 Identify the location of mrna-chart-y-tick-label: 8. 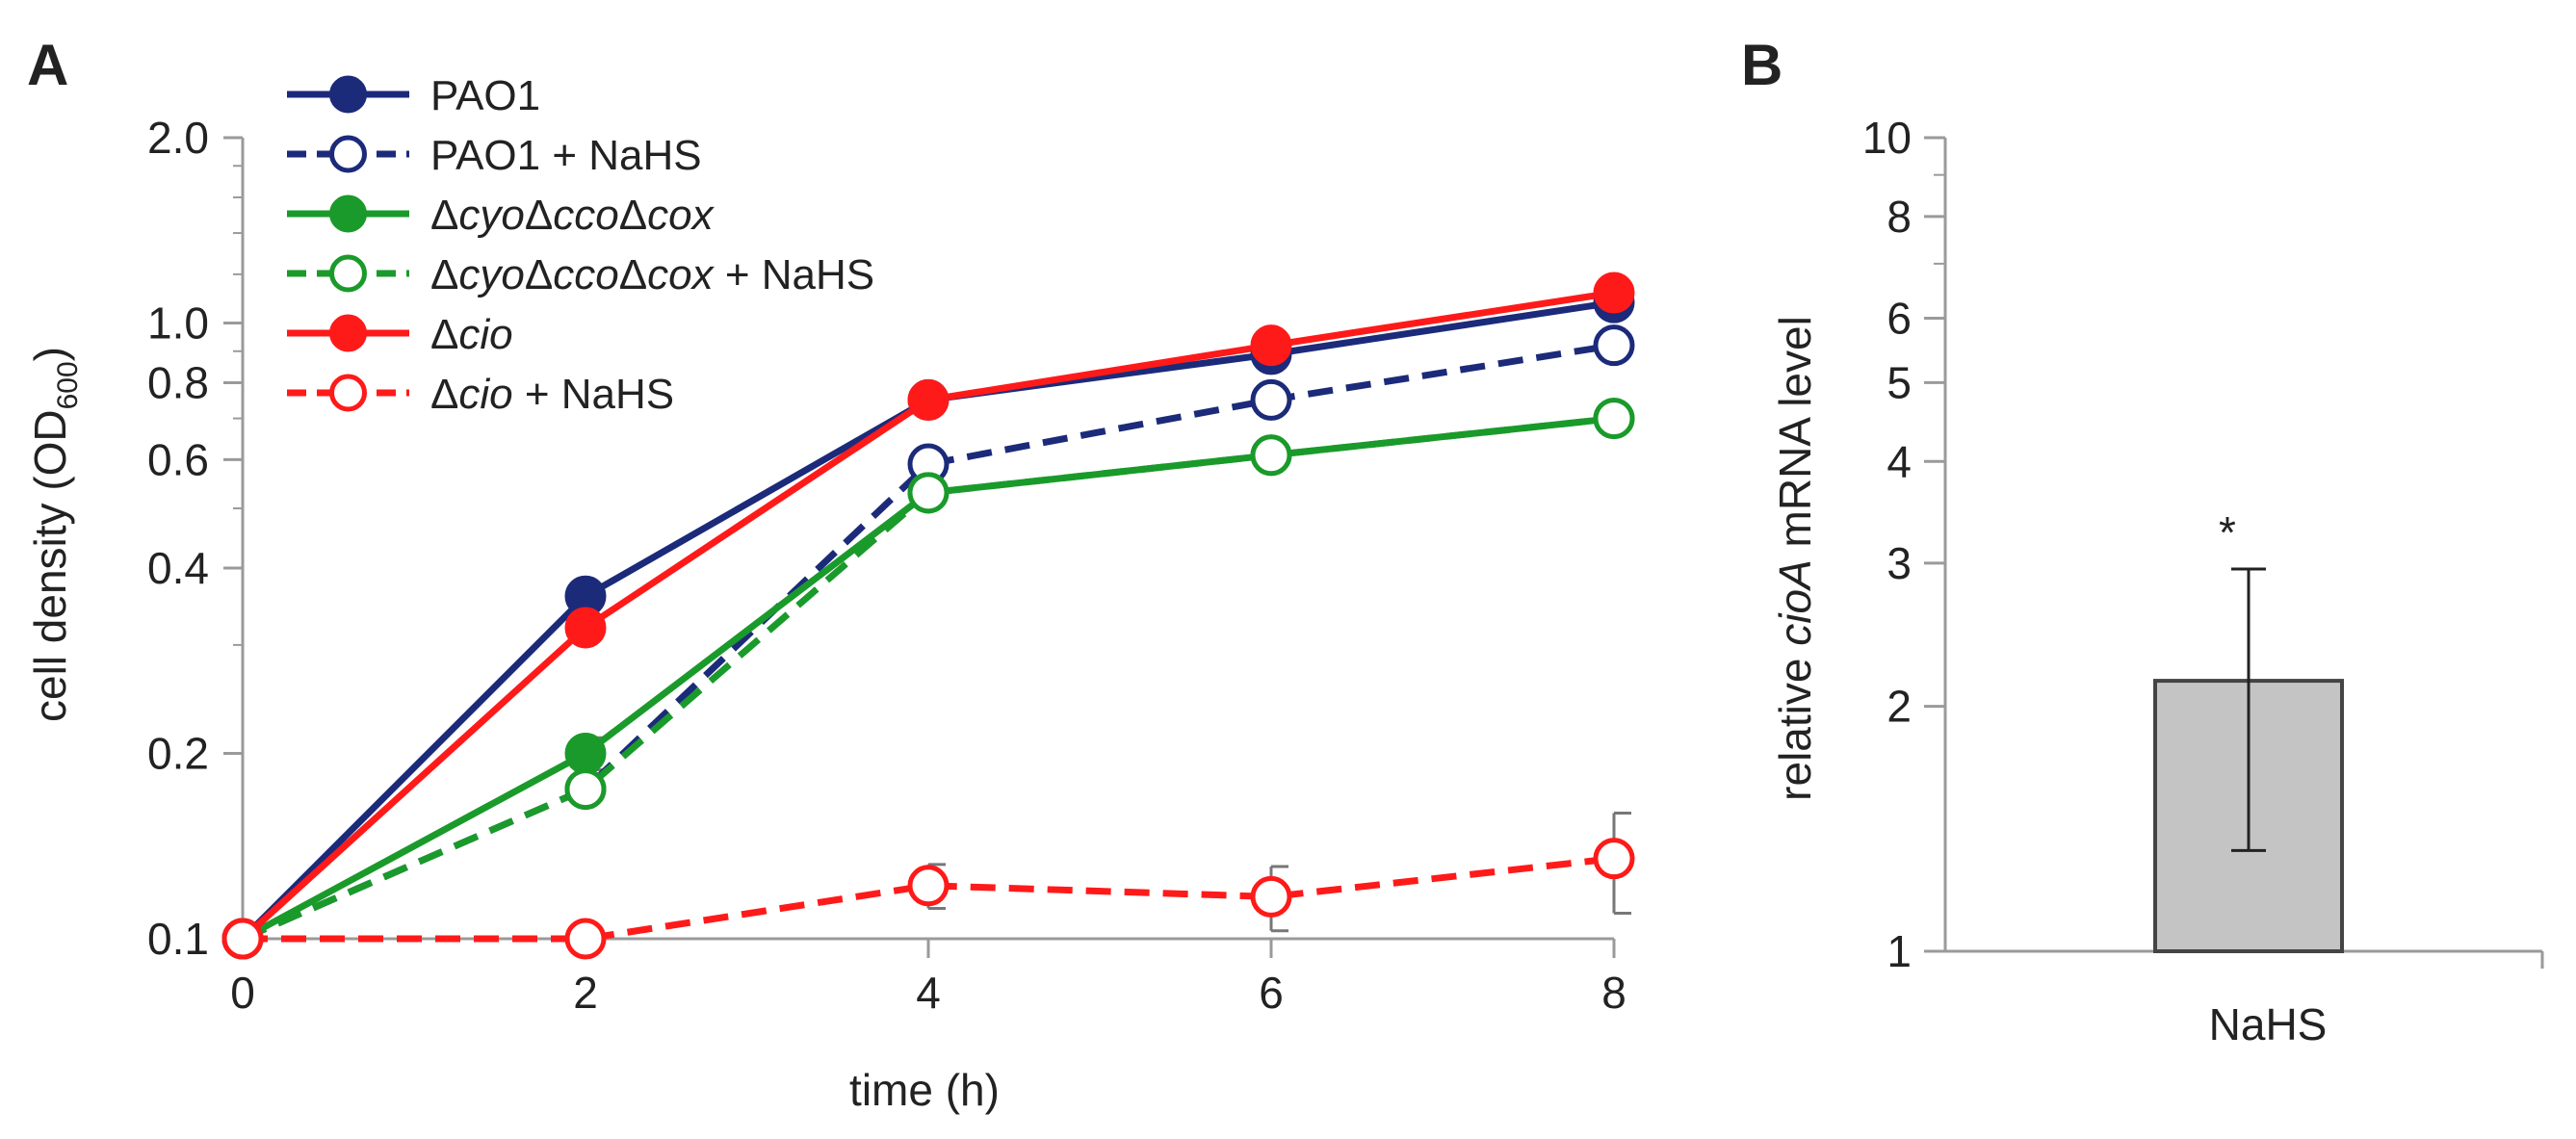
(1899, 217).